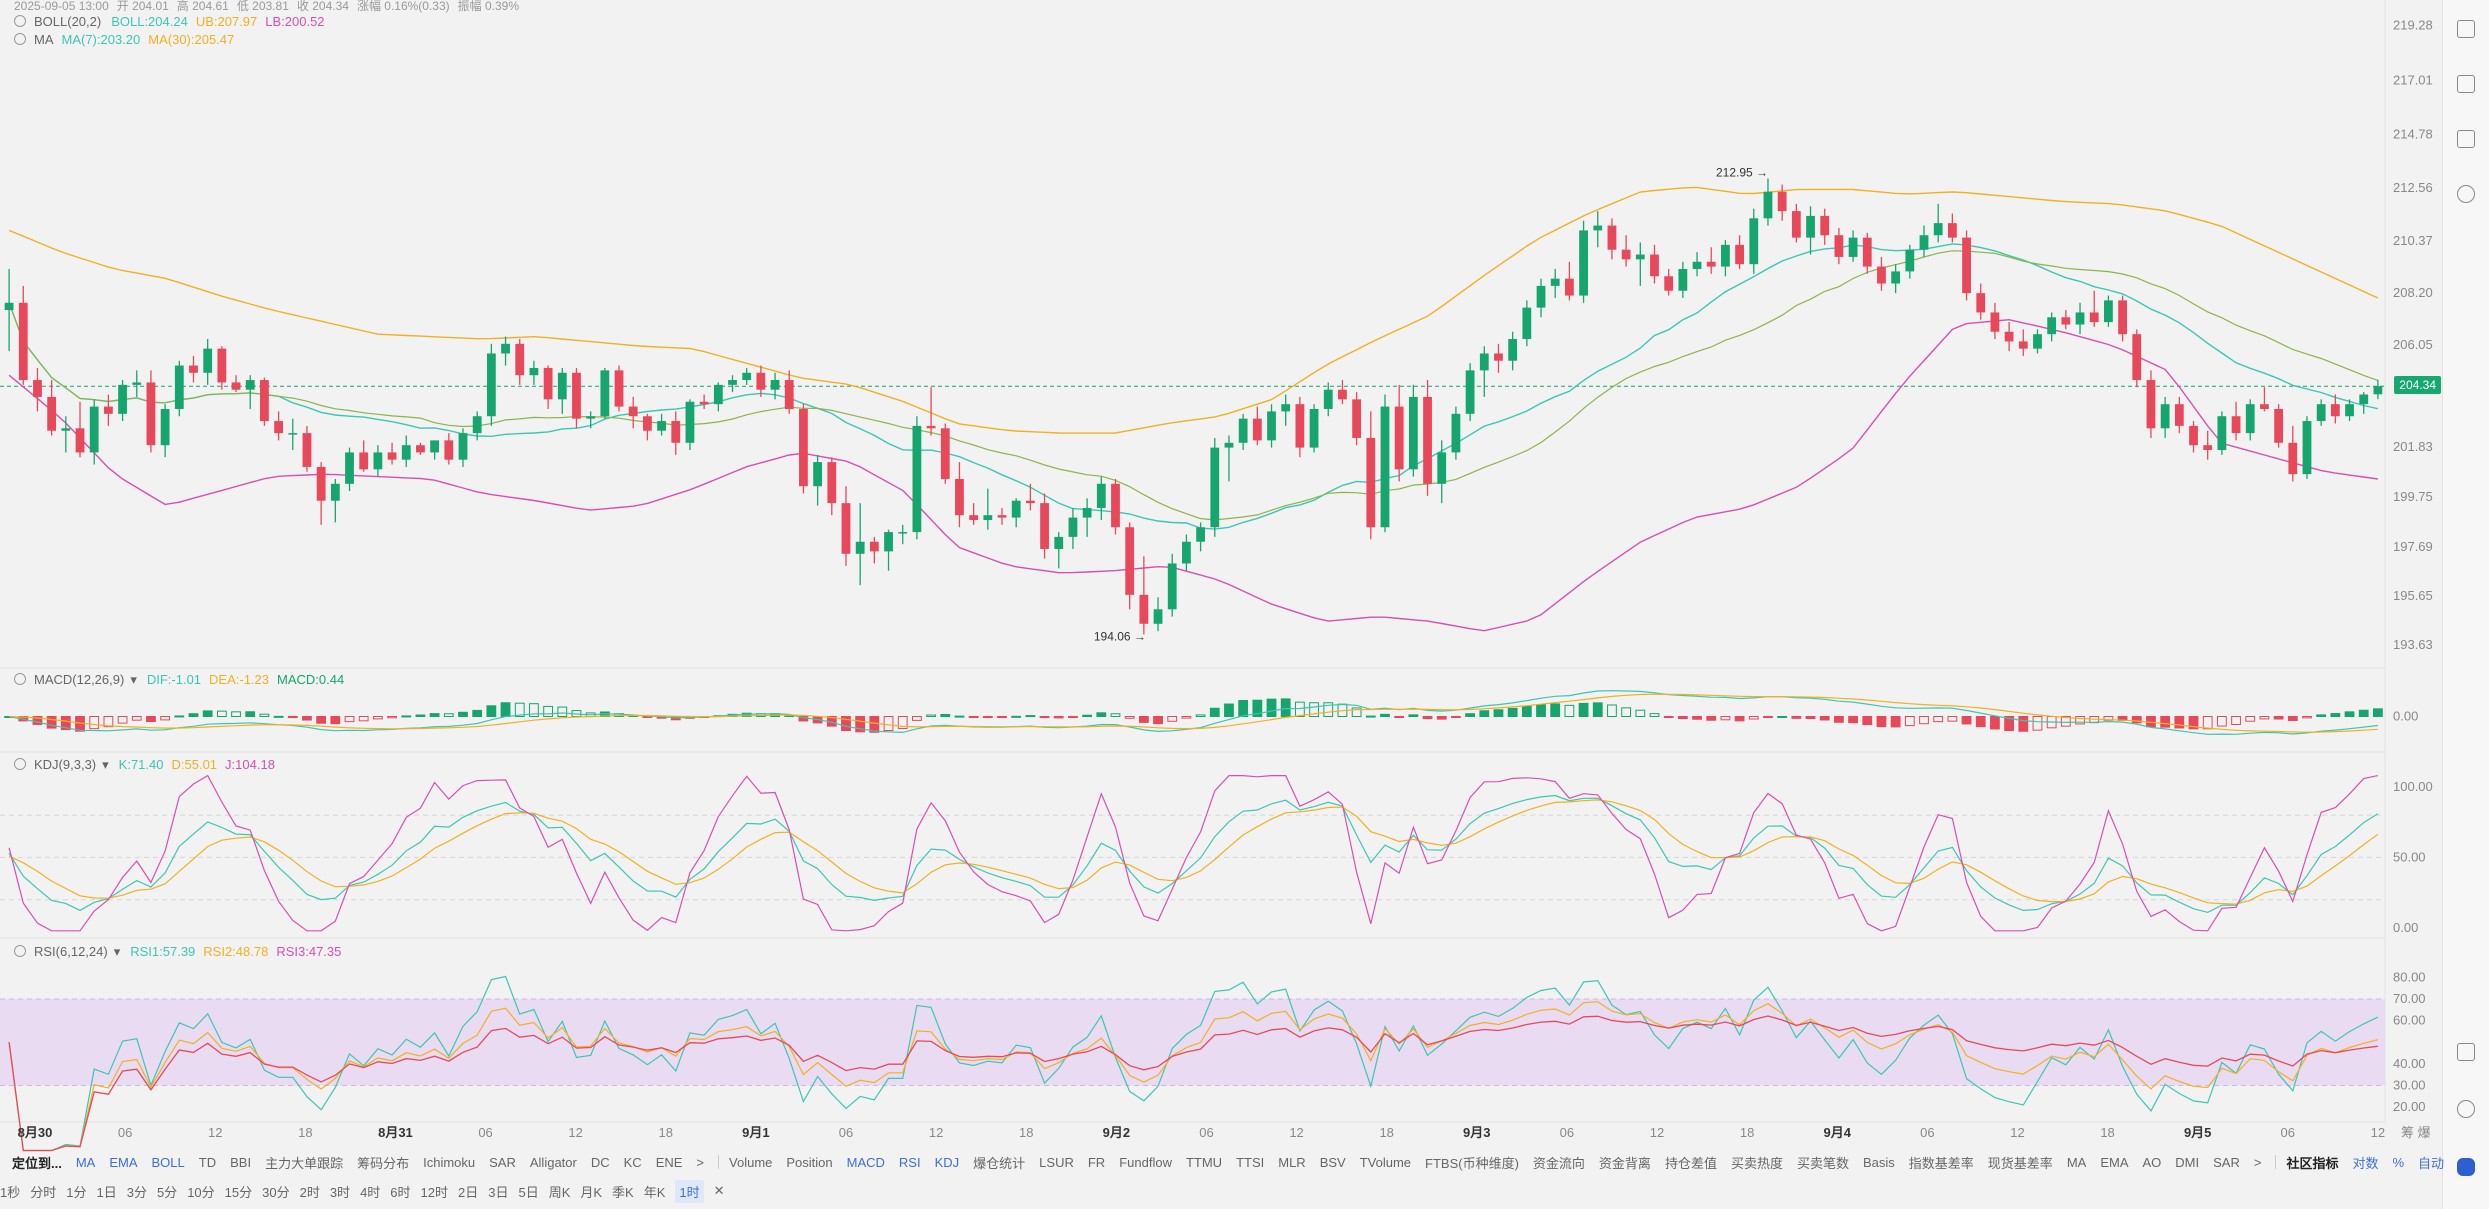 Image resolution: width=2489 pixels, height=1209 pixels. Describe the element at coordinates (559, 1192) in the screenshot. I see `timeframe-17: 周K` at that location.